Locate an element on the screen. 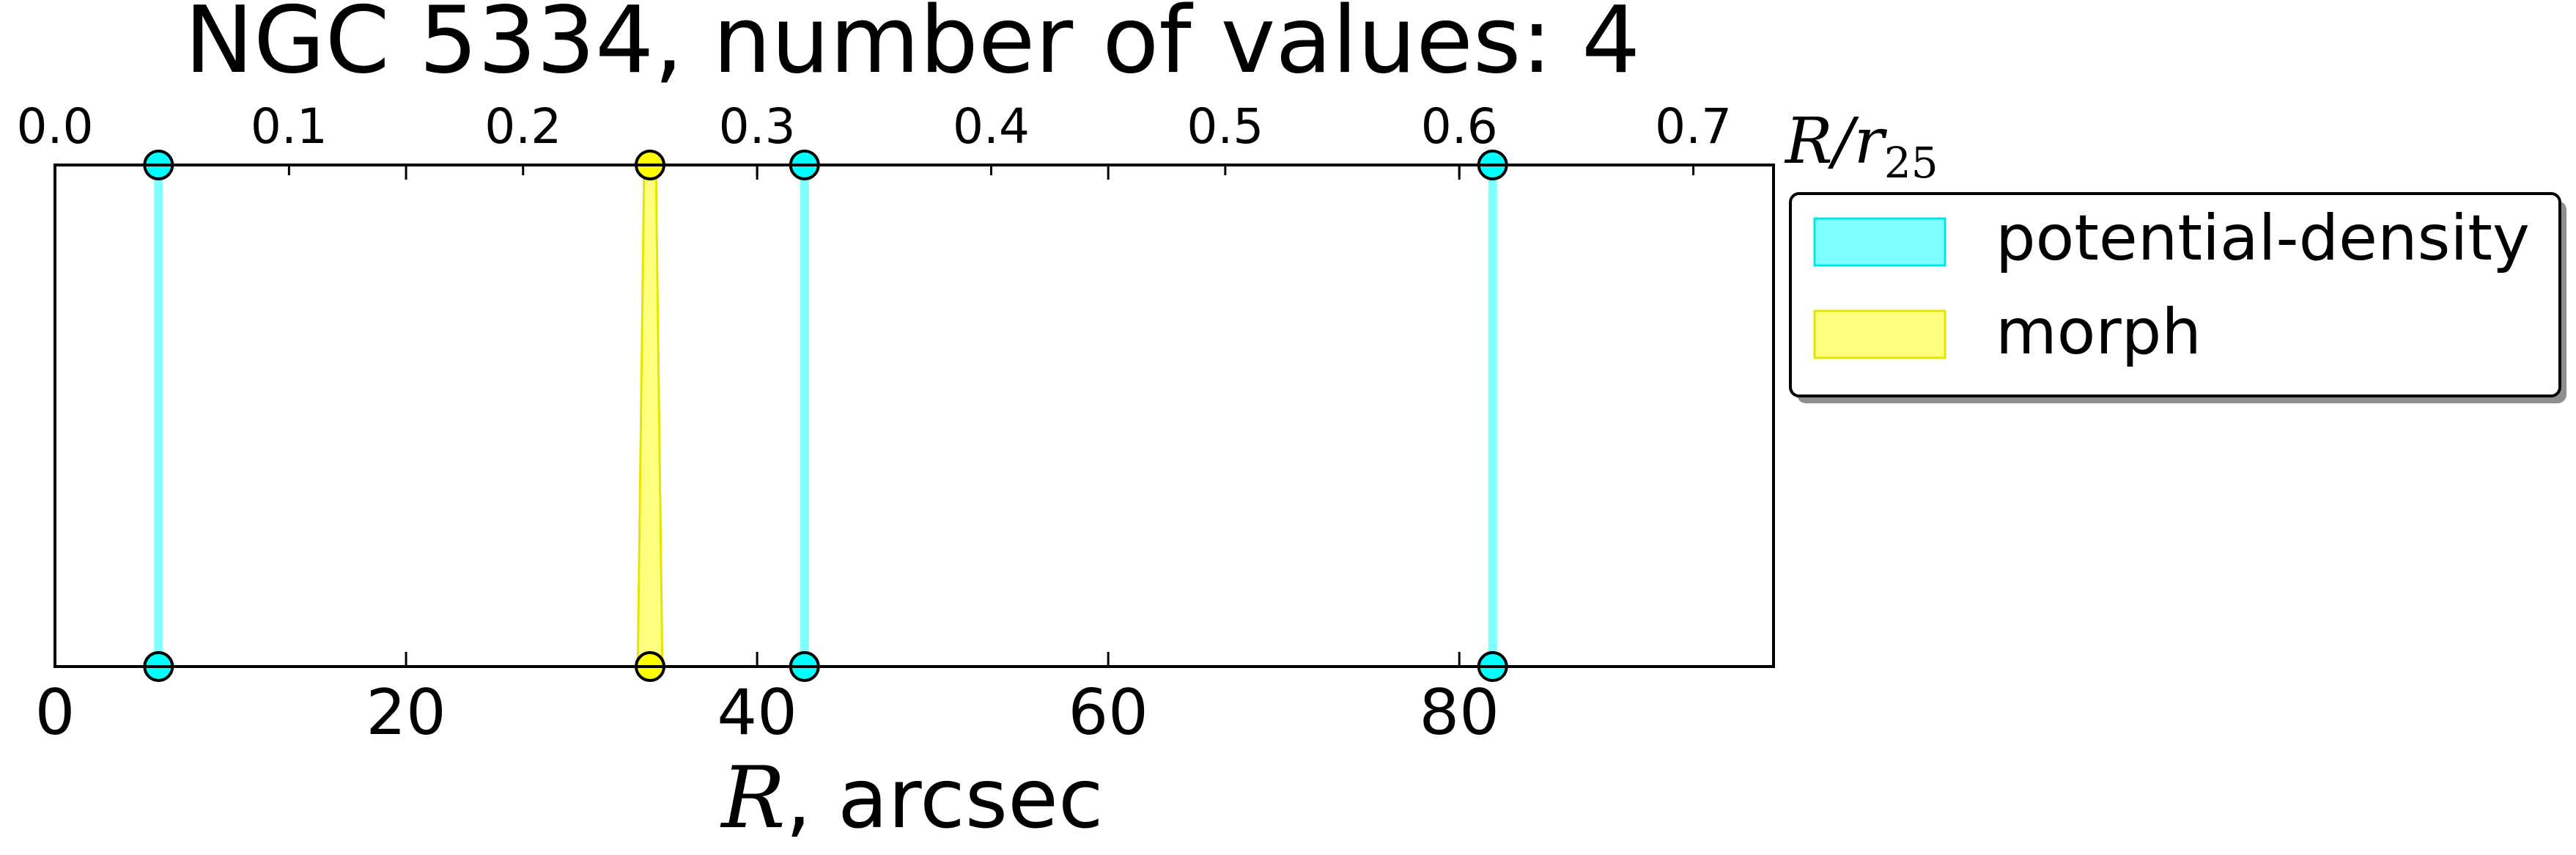  legend-swatch-morph is located at coordinates (1879, 334).